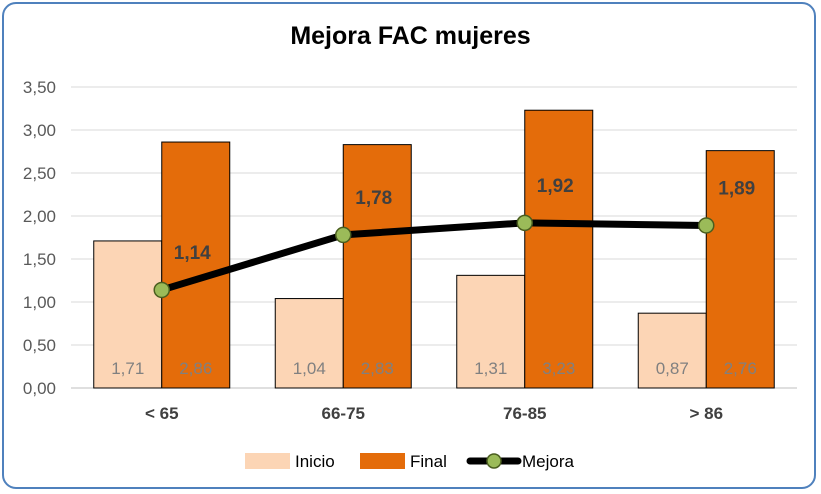 The height and width of the screenshot is (494, 821). Describe the element at coordinates (740, 368) in the screenshot. I see `data-label-final: 2,76` at that location.